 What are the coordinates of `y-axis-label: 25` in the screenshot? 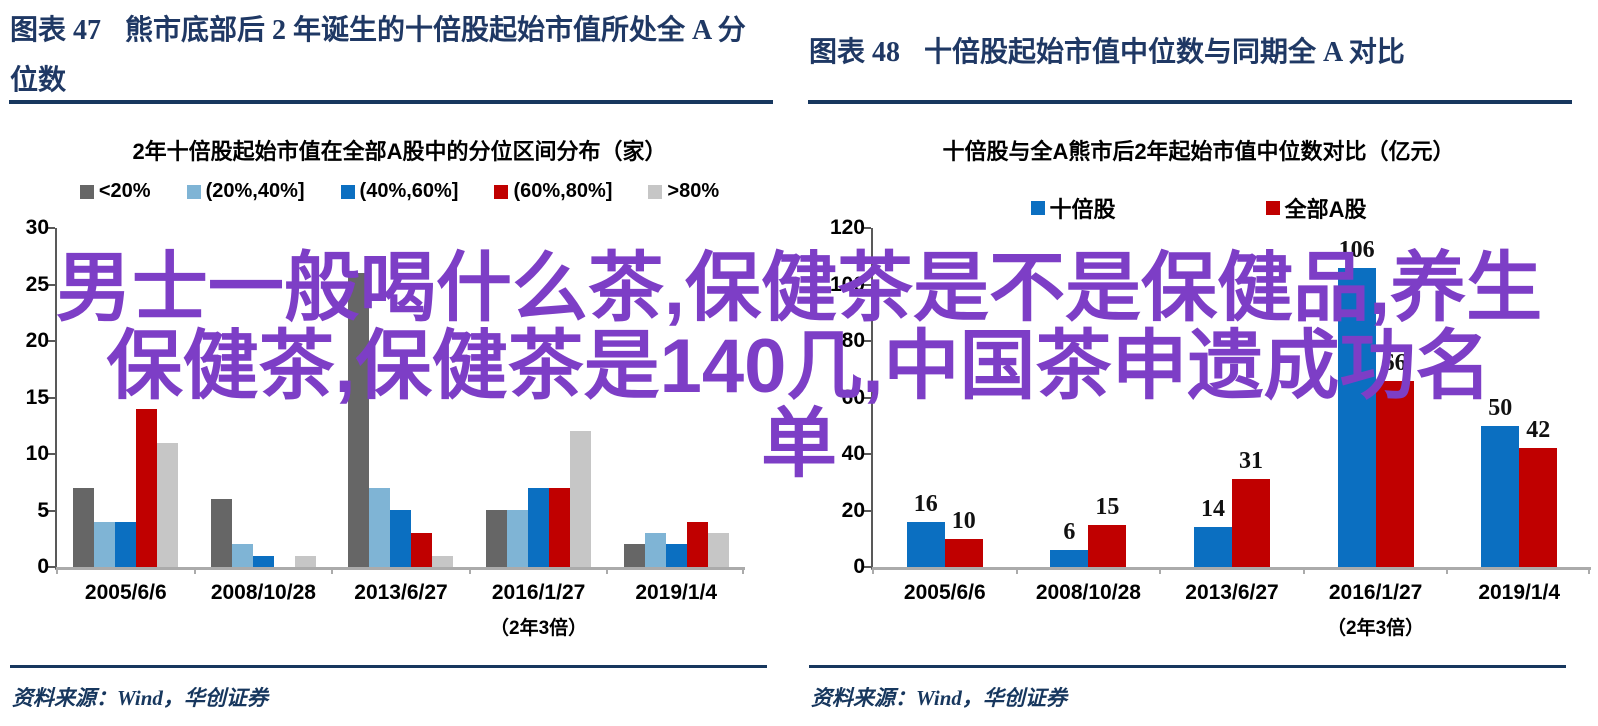 It's located at (37, 284).